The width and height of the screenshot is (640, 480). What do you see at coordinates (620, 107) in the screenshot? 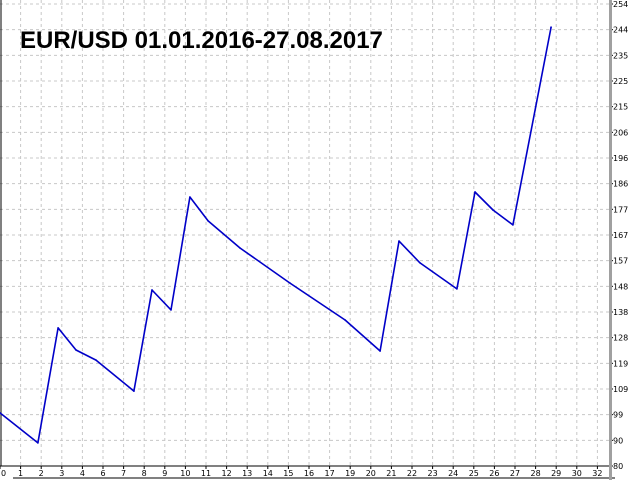
I see `y-tick-label: 215` at bounding box center [620, 107].